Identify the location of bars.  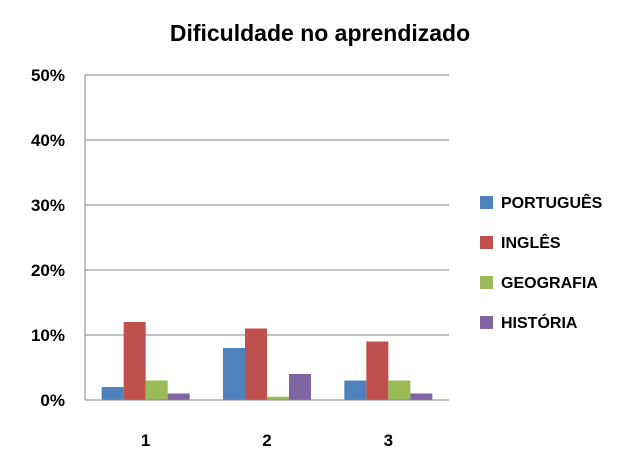
(267, 361).